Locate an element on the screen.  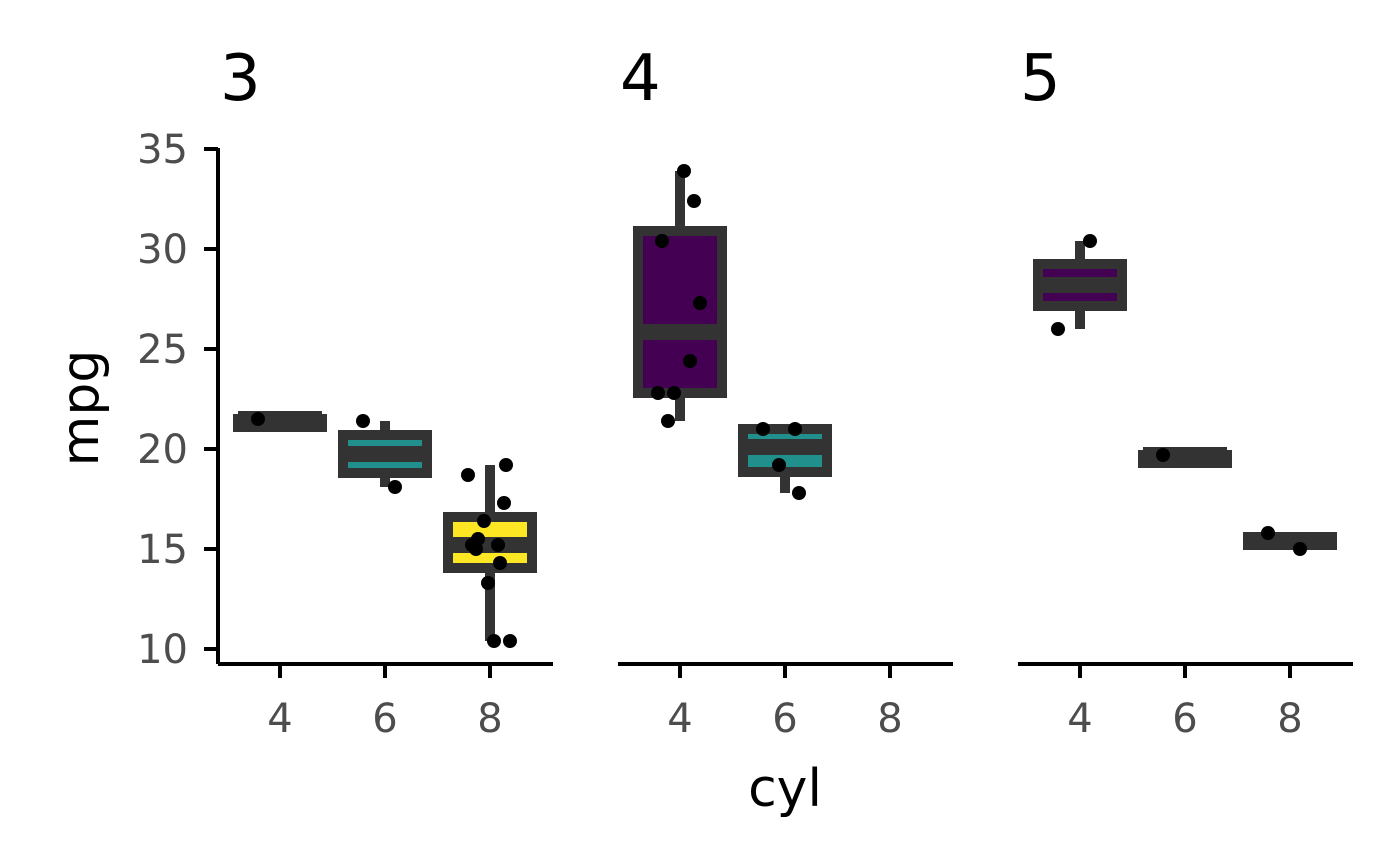
facet-title: 5 is located at coordinates (1040, 79).